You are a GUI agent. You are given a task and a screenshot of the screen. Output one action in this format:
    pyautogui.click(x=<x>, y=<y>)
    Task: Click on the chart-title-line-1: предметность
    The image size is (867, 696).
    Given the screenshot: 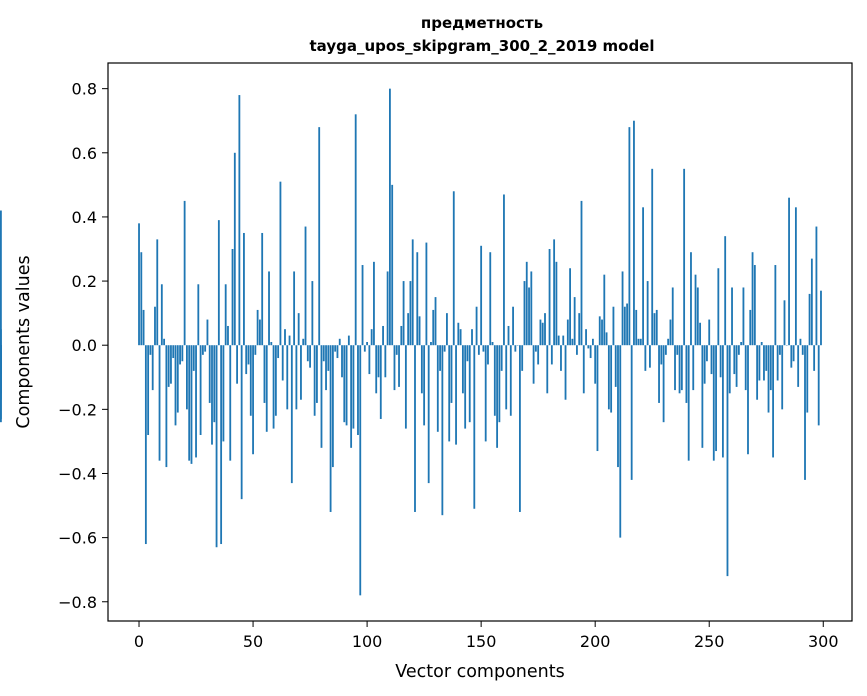 What is the action you would take?
    pyautogui.click(x=482, y=23)
    